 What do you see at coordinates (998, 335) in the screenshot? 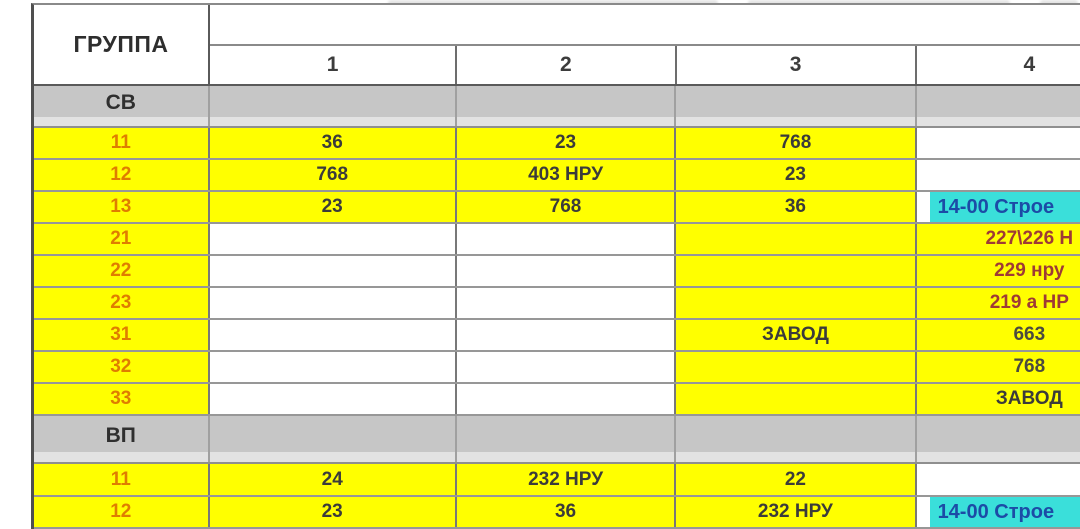
I see `schedule-cell: 663` at bounding box center [998, 335].